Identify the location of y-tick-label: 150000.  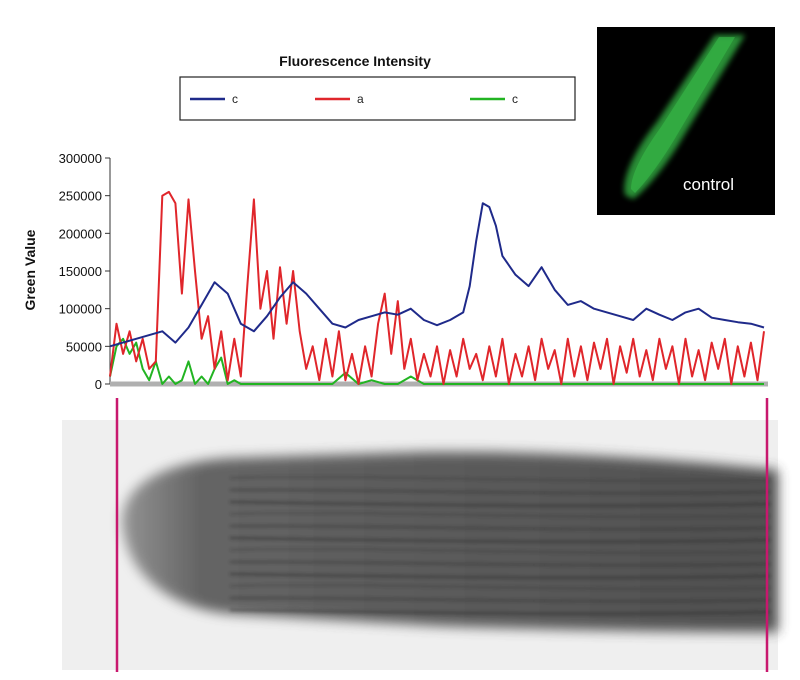
(80, 271).